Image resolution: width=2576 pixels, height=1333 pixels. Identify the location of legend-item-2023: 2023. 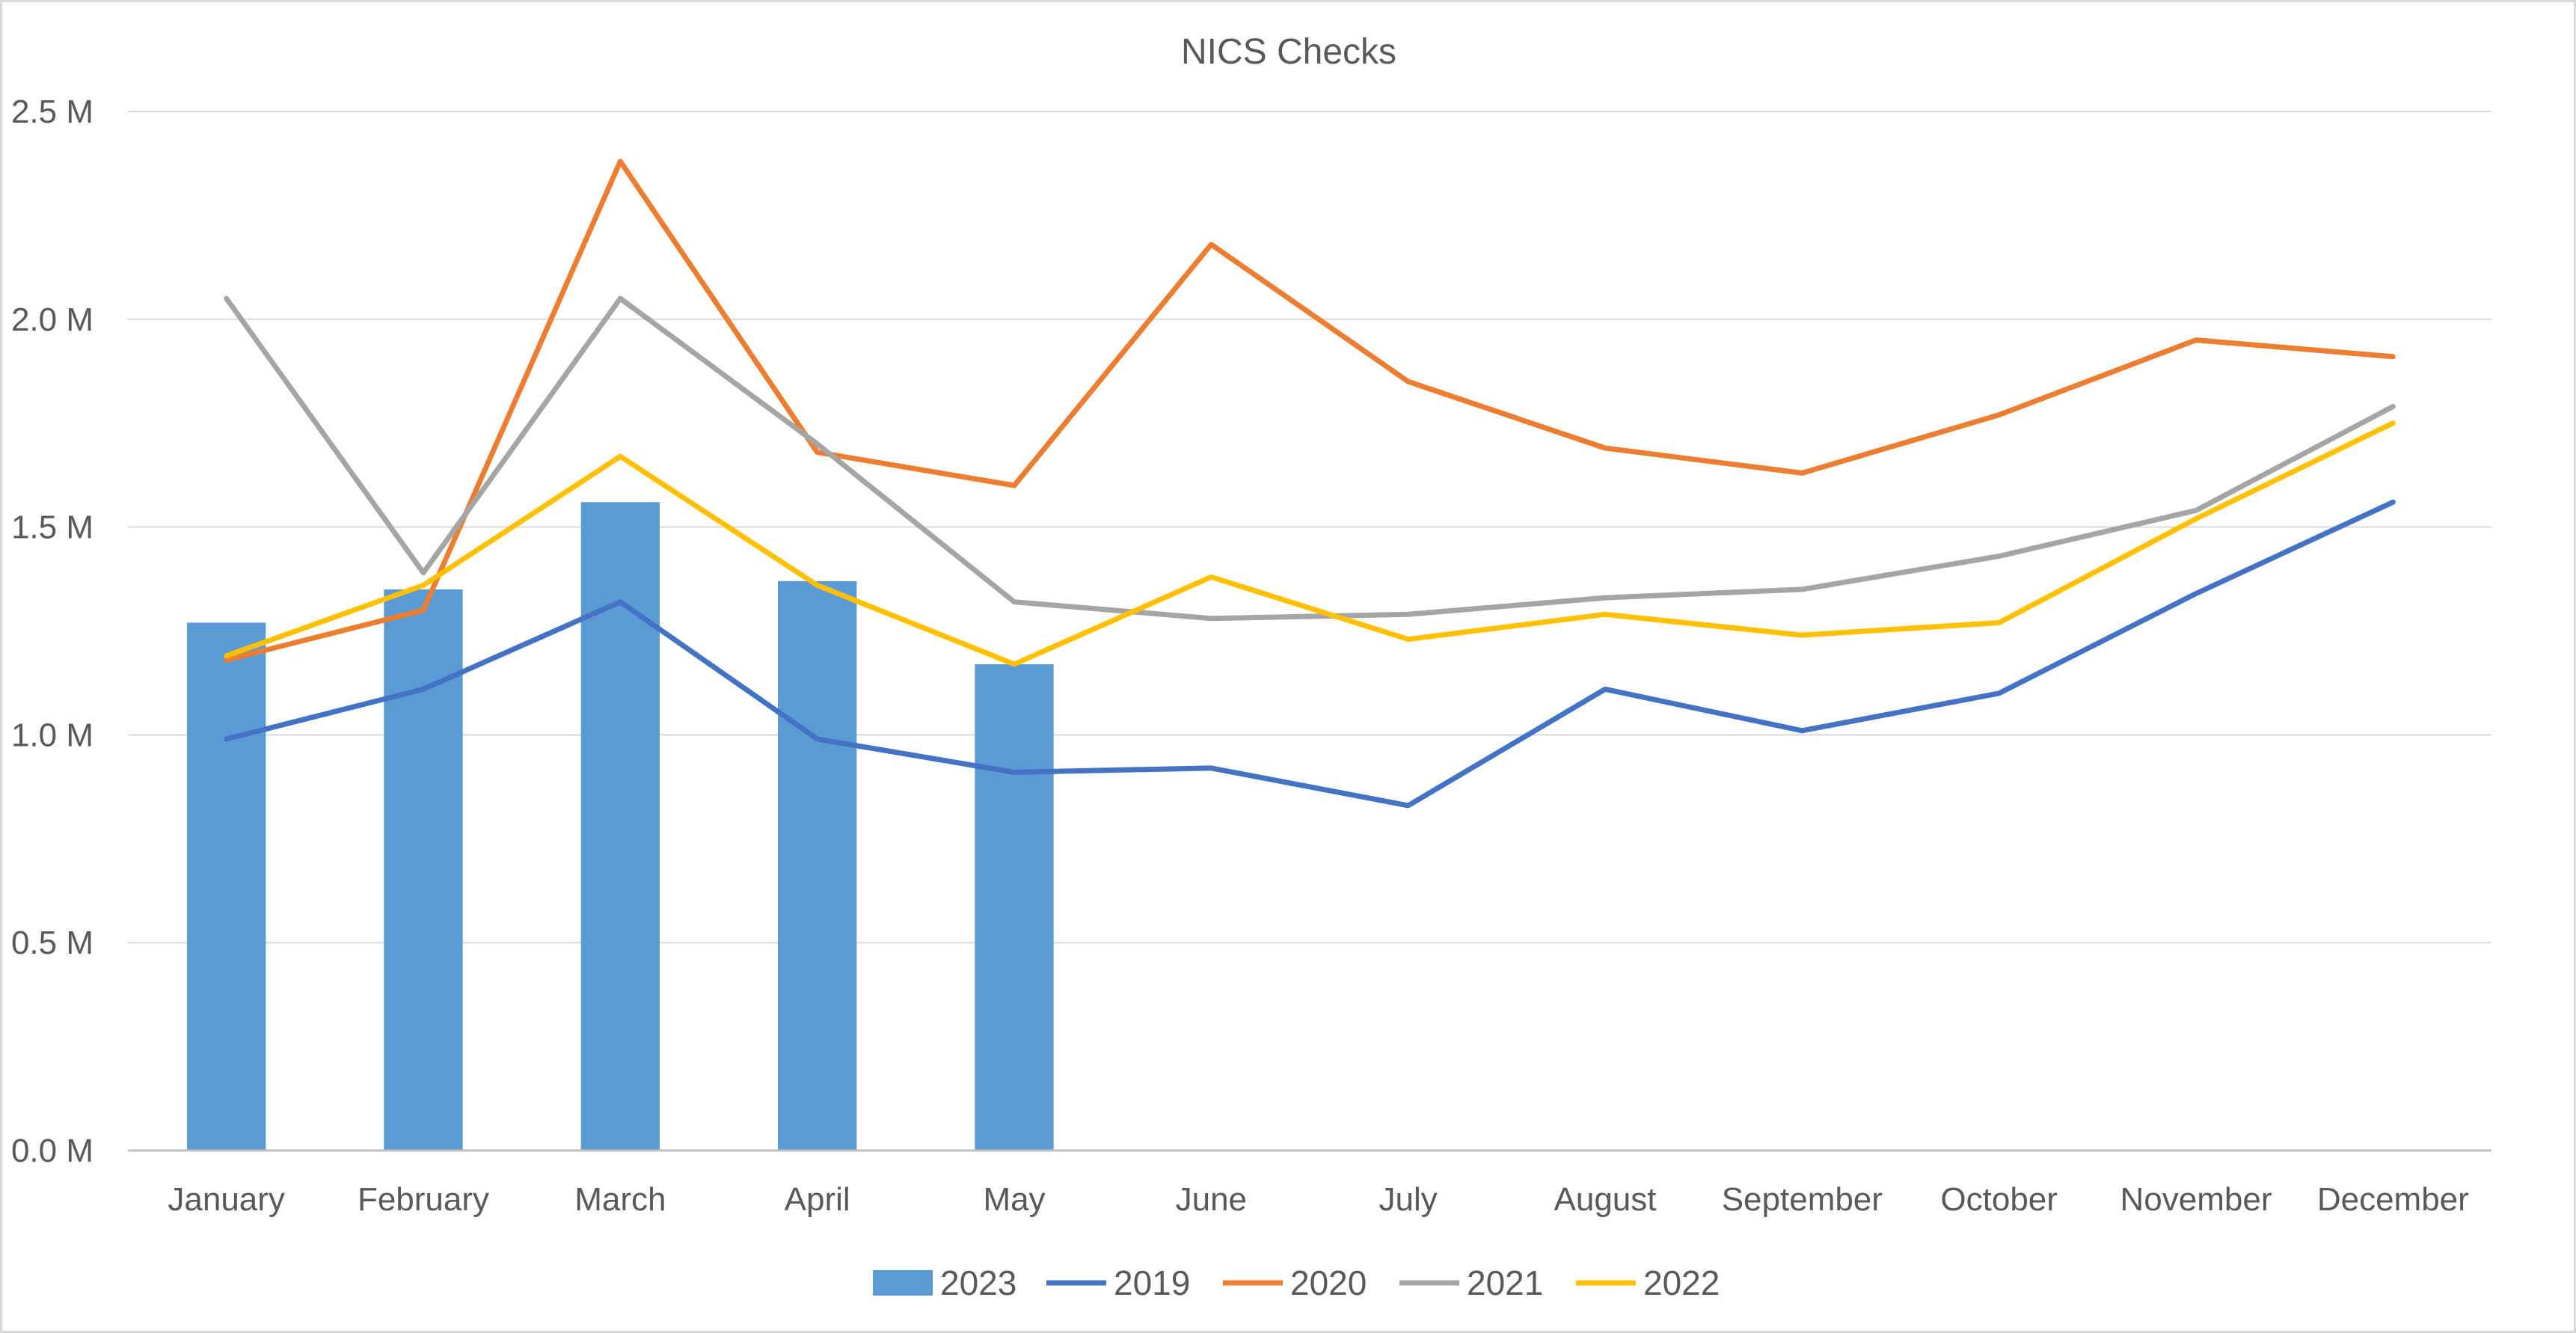
(944, 1282).